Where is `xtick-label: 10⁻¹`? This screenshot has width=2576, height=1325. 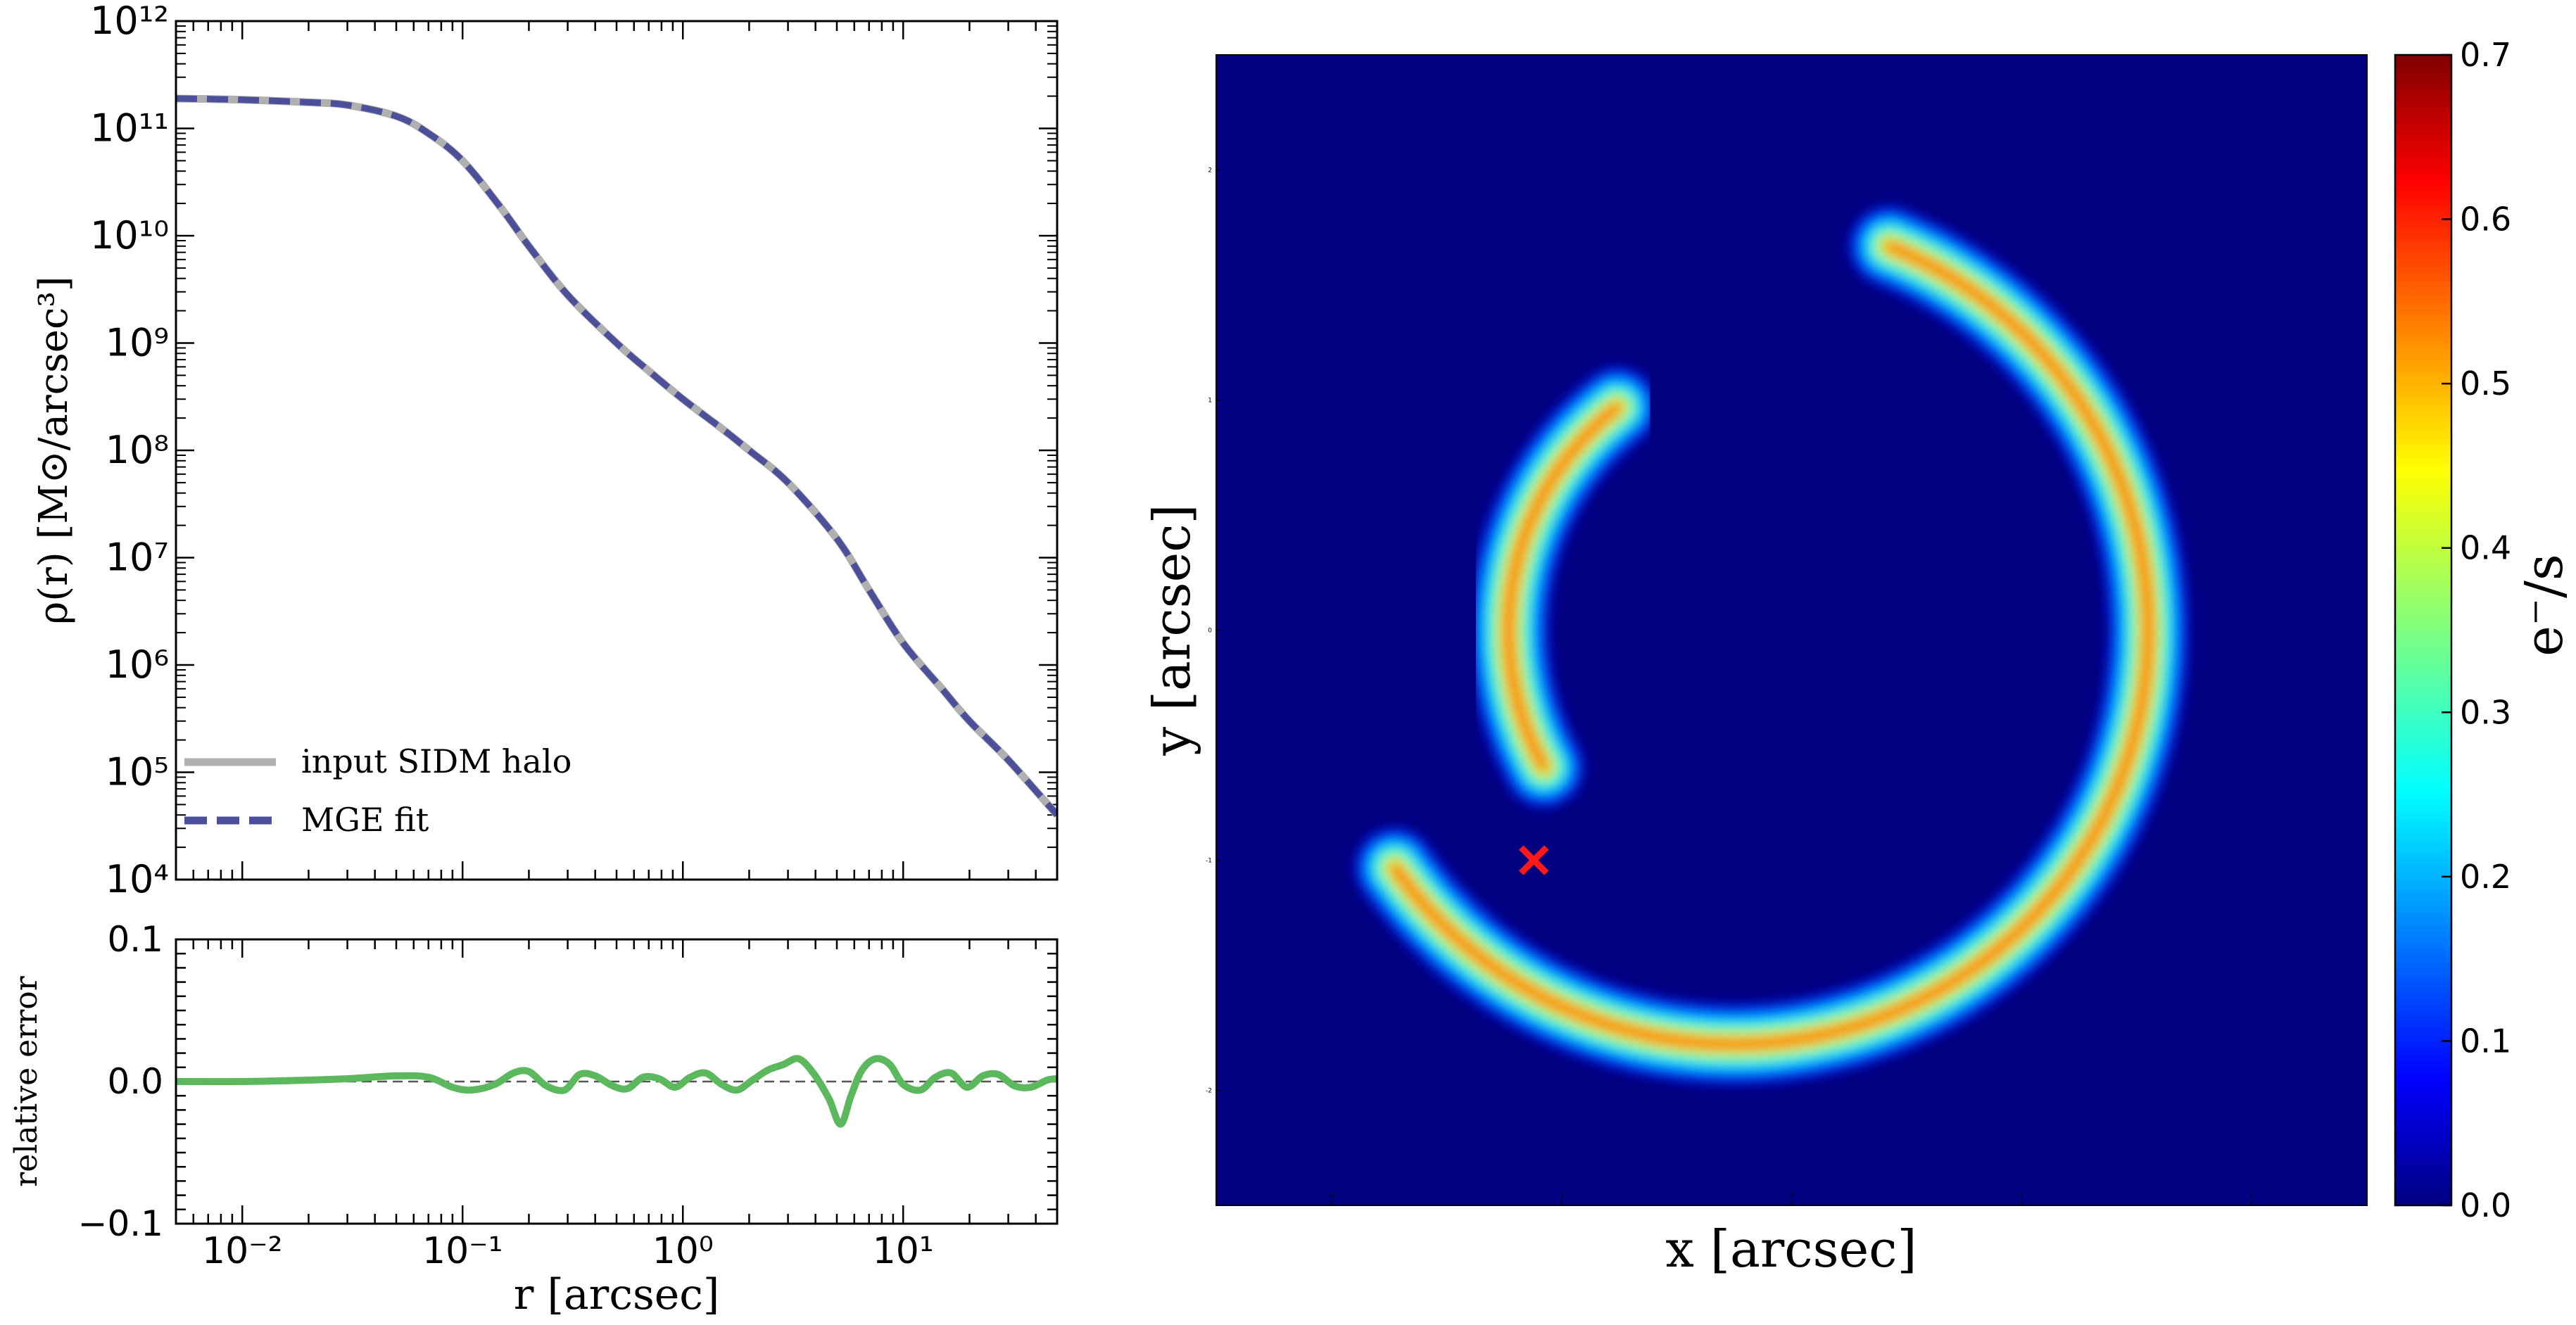 xtick-label: 10⁻¹ is located at coordinates (462, 1251).